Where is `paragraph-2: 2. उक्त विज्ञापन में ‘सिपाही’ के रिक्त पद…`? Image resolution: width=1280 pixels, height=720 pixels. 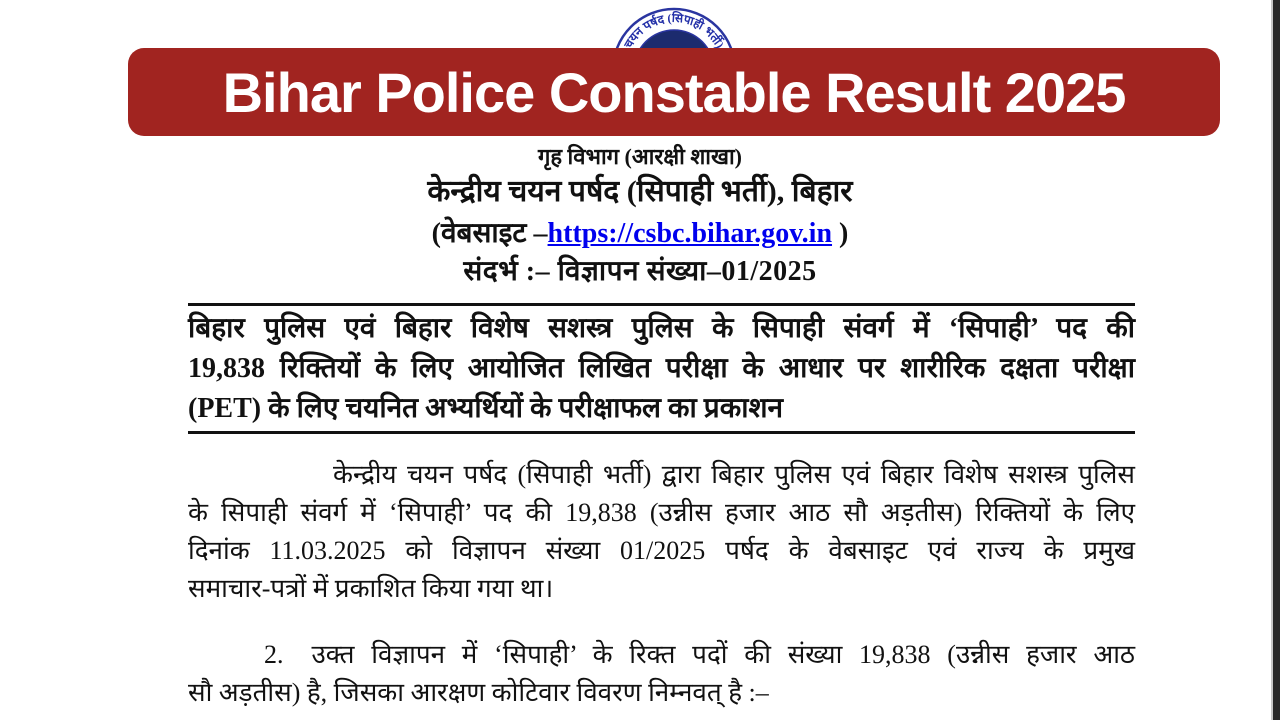 paragraph-2: 2. उक्त विज्ञापन में ‘सिपाही’ के रिक्त पद… is located at coordinates (661, 674).